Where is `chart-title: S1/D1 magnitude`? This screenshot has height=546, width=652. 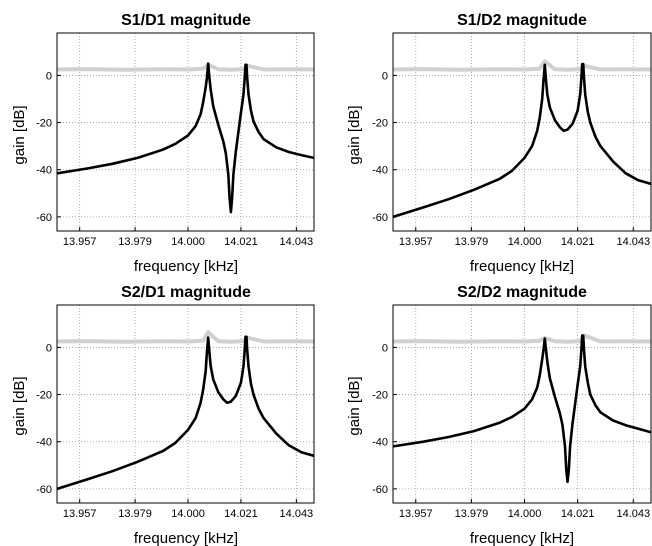 chart-title: S1/D1 magnitude is located at coordinates (186, 20).